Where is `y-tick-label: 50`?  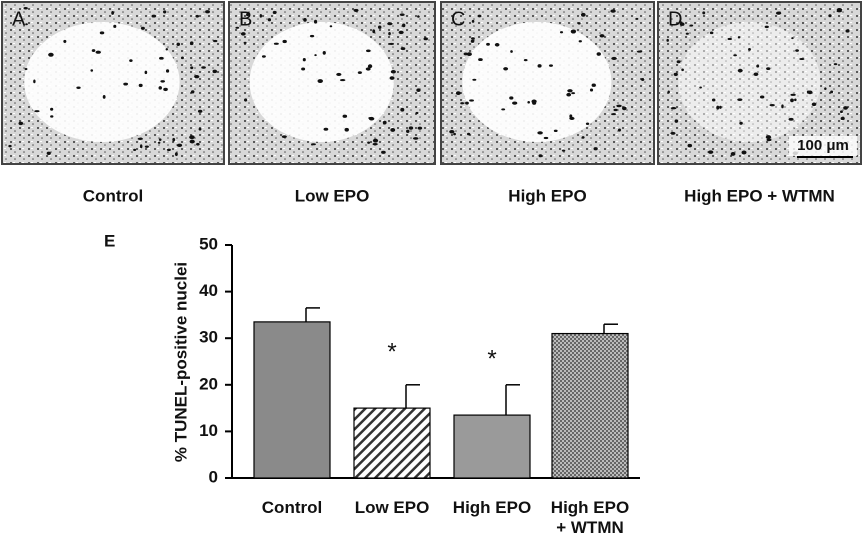
y-tick-label: 50 is located at coordinates (208, 243).